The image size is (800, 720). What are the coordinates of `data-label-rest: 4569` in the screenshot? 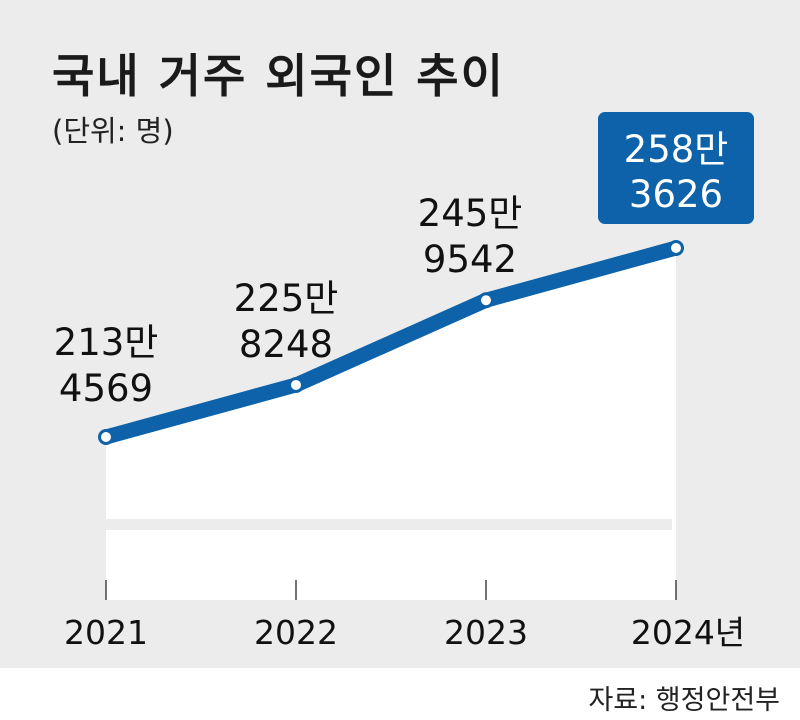 It's located at (106, 388).